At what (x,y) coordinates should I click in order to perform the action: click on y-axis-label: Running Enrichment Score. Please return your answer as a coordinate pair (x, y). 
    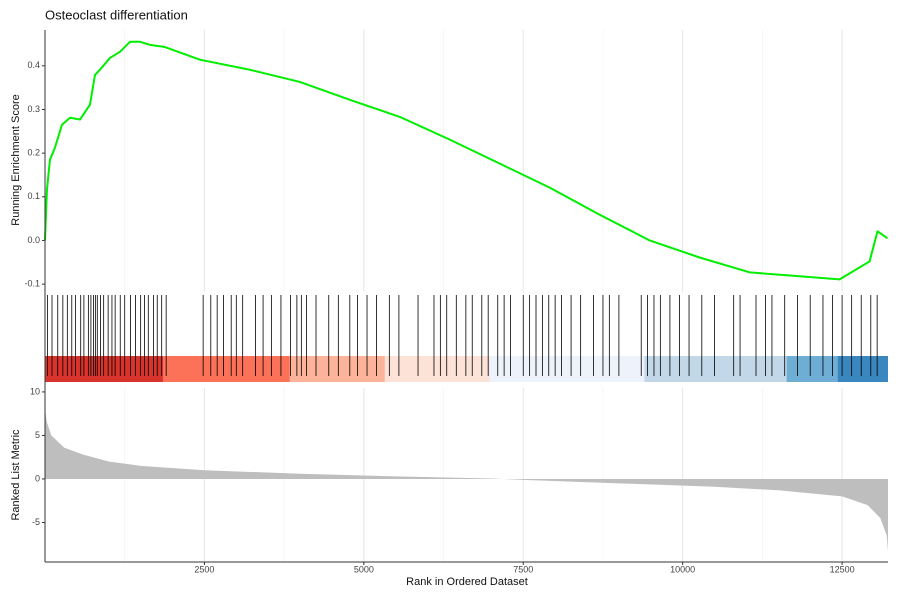
    Looking at the image, I should click on (16, 159).